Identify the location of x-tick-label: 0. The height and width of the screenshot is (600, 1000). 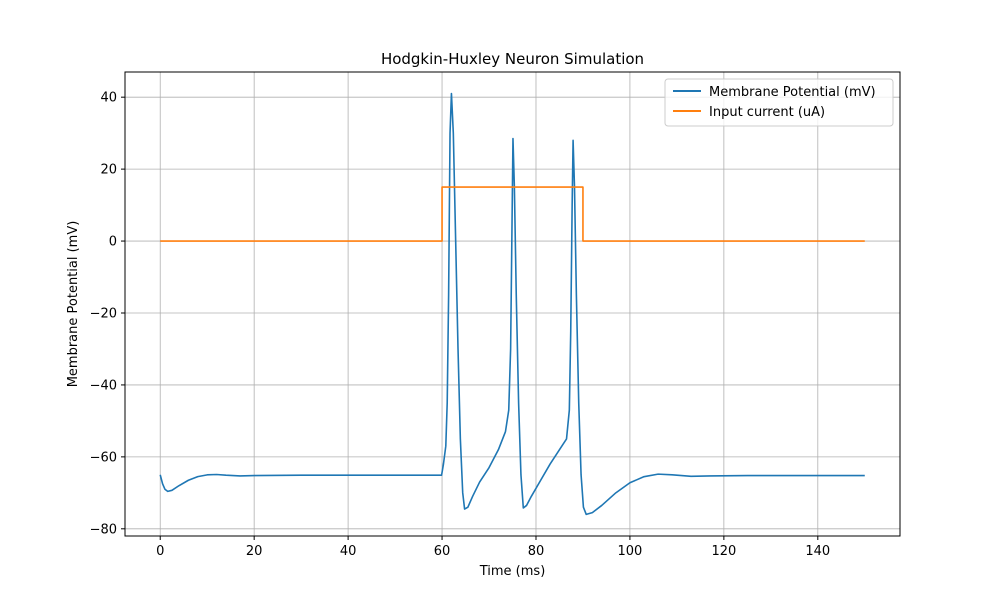
(160, 551).